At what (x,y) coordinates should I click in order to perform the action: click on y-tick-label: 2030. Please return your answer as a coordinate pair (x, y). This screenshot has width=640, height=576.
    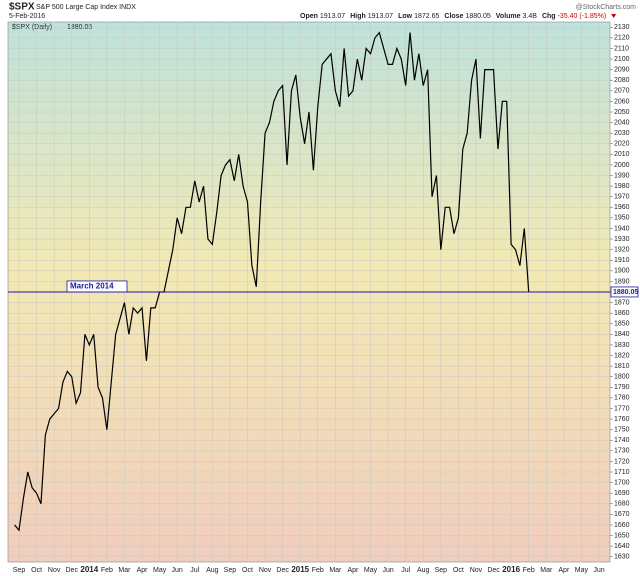
    Looking at the image, I should click on (622, 133).